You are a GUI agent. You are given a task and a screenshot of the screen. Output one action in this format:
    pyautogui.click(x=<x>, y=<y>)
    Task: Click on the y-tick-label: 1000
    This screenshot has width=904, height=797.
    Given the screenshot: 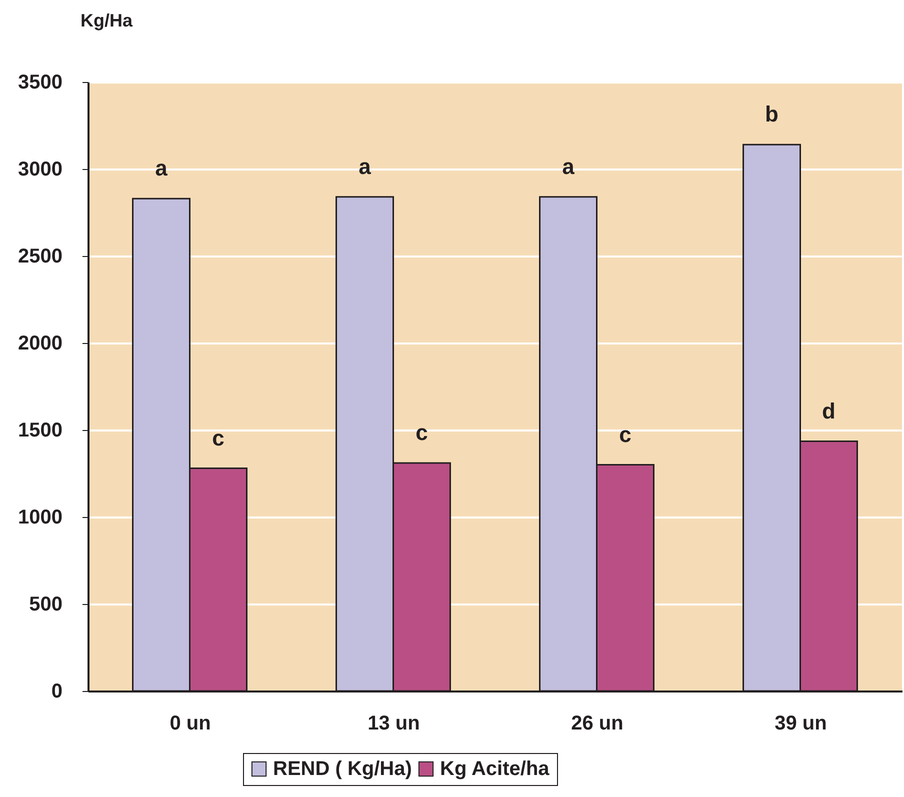 What is the action you would take?
    pyautogui.click(x=40, y=517)
    